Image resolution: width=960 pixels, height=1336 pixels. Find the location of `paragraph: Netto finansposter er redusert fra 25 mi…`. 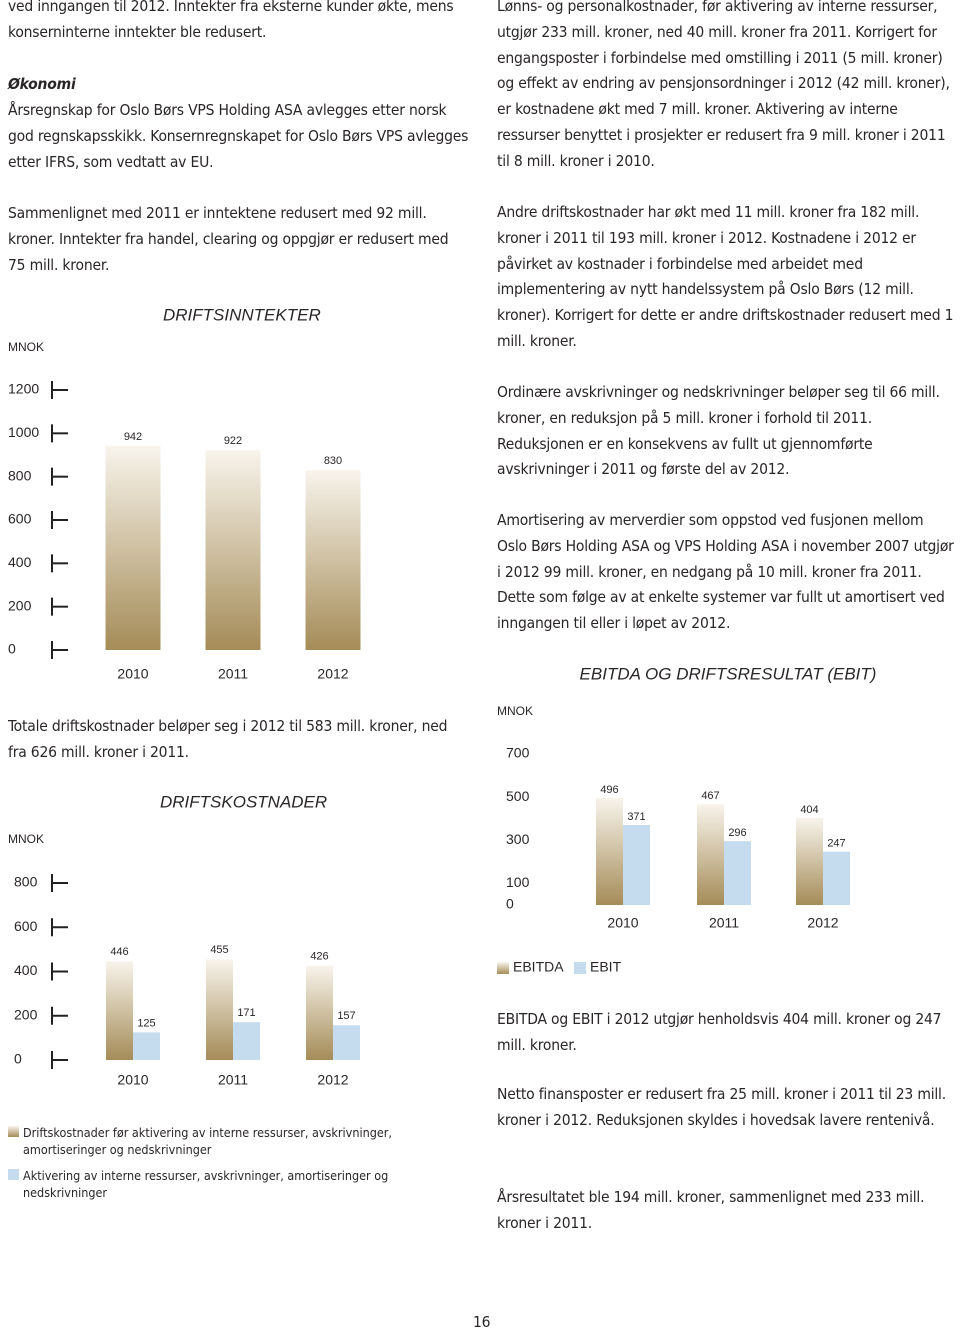

paragraph: Netto finansposter er redusert fra 25 mi… is located at coordinates (721, 1107).